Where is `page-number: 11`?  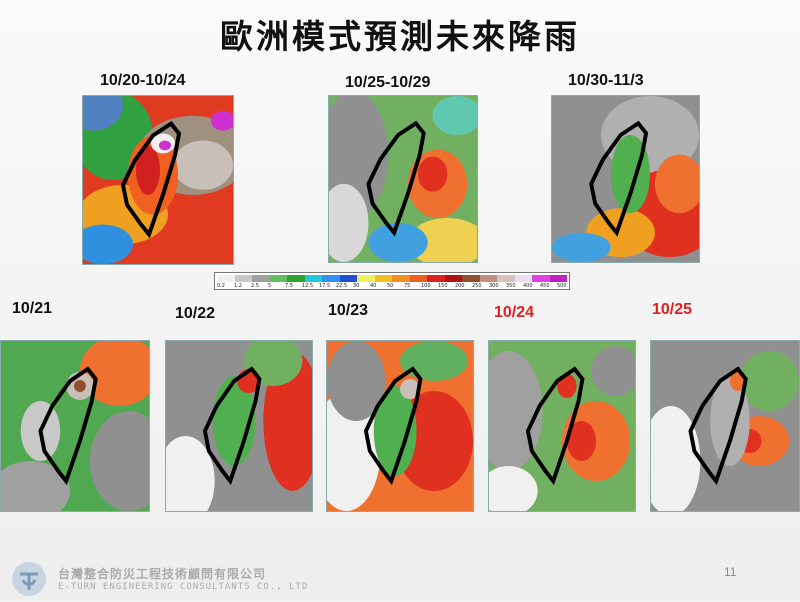
page-number: 11 is located at coordinates (730, 572).